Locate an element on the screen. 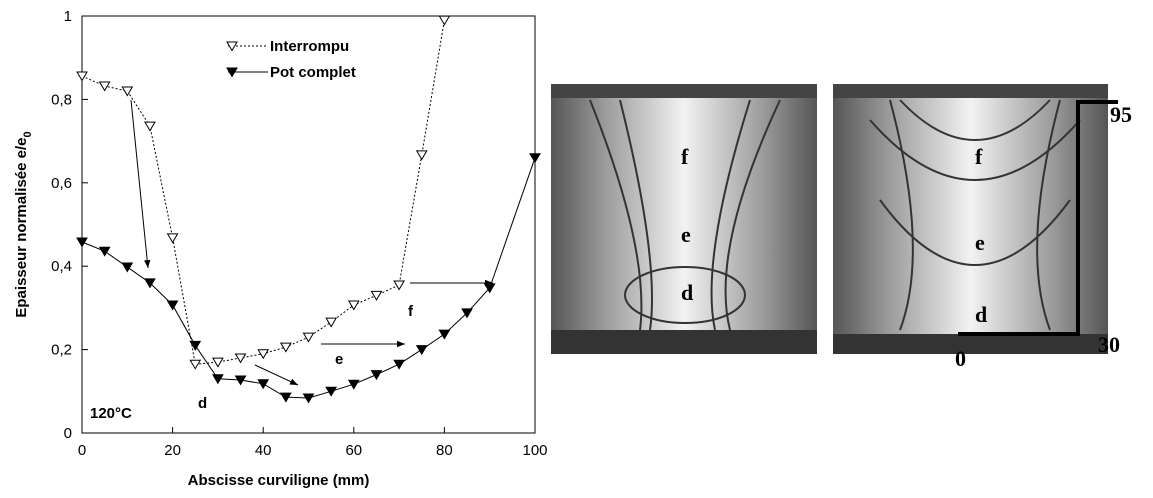 The image size is (1153, 498). x-tick-label: 60 is located at coordinates (353, 450).